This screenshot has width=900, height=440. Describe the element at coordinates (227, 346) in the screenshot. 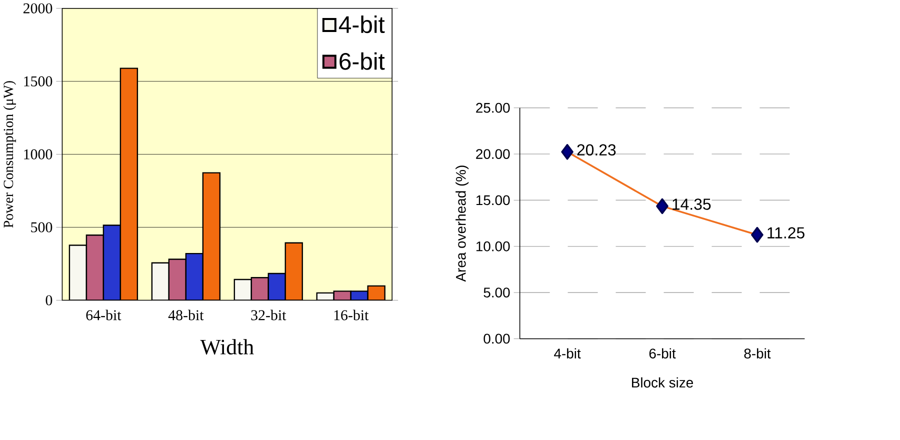

I see `x-axis-title: Width` at that location.